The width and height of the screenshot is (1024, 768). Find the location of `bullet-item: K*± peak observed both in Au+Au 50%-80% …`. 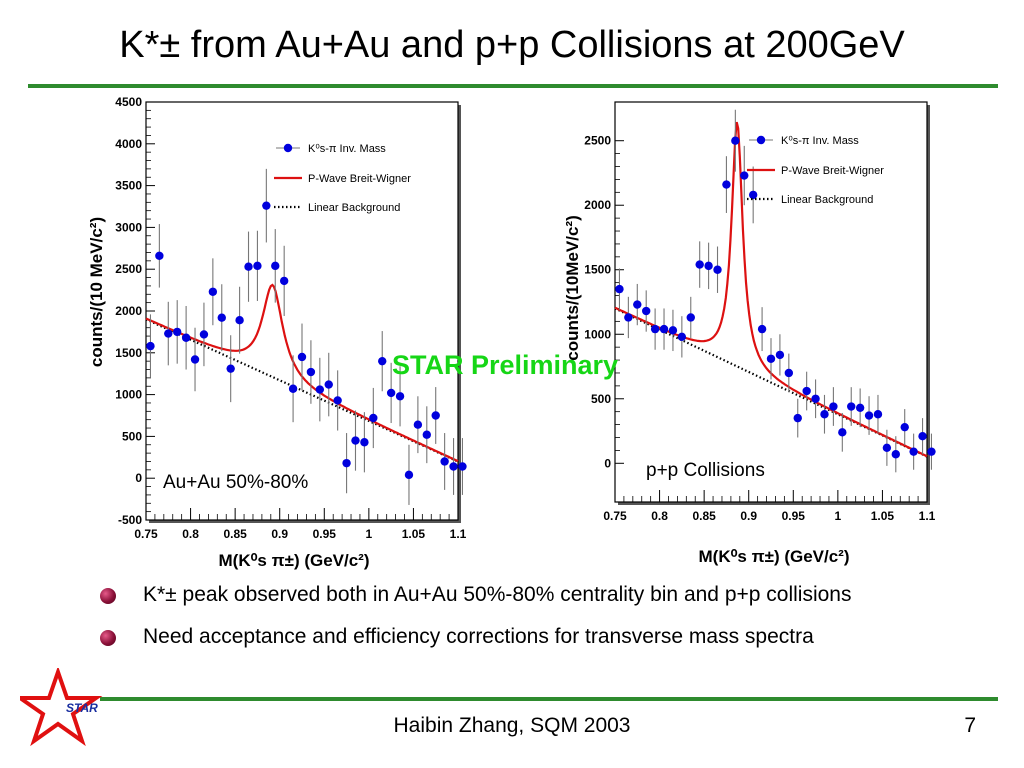

bullet-item: K*± peak observed both in Au+Au 50%-80% … is located at coordinates (555, 601).